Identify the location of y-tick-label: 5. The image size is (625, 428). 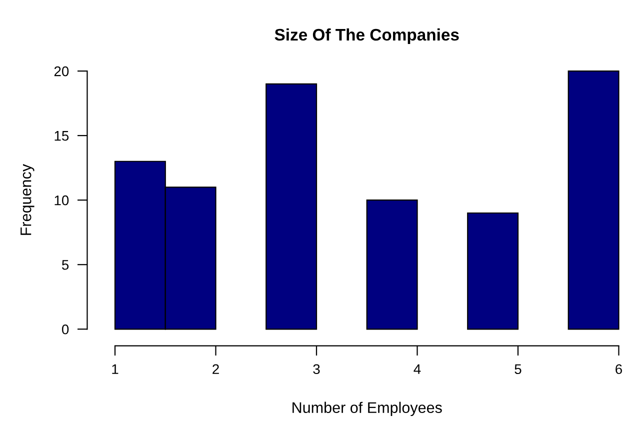
(65, 265).